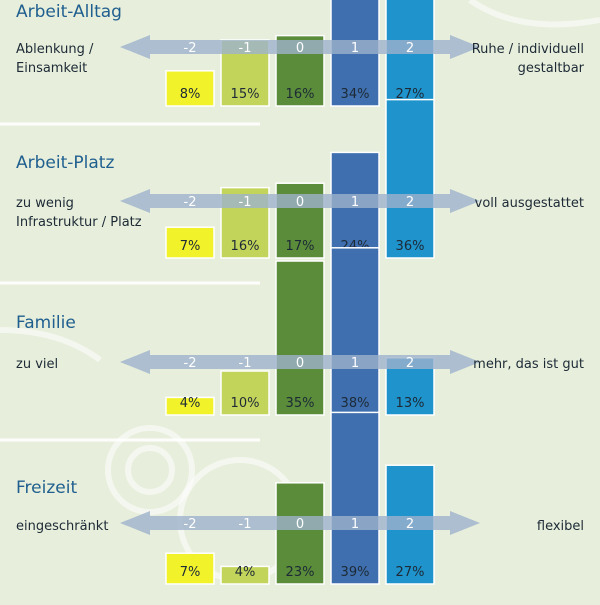 This screenshot has width=600, height=605. I want to click on scale-right-label: flexibel, so click(560, 526).